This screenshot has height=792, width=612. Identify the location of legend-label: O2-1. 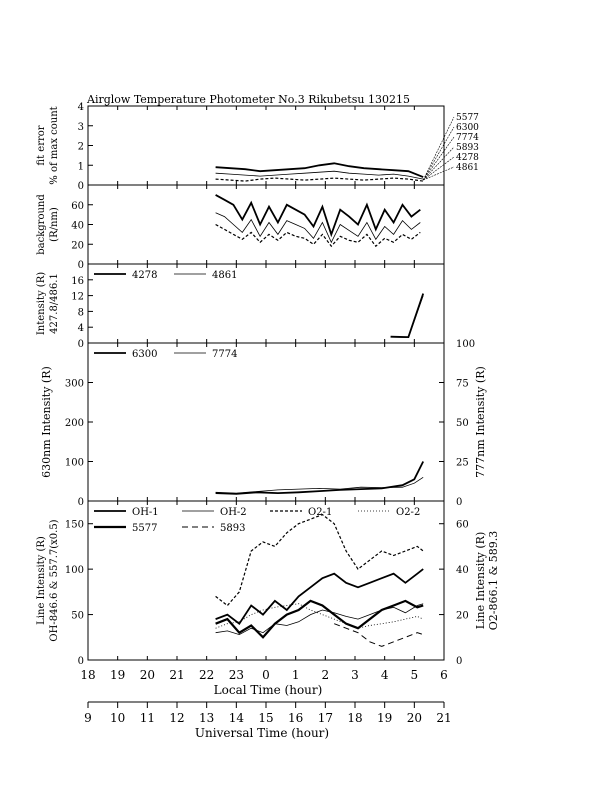
(320, 512).